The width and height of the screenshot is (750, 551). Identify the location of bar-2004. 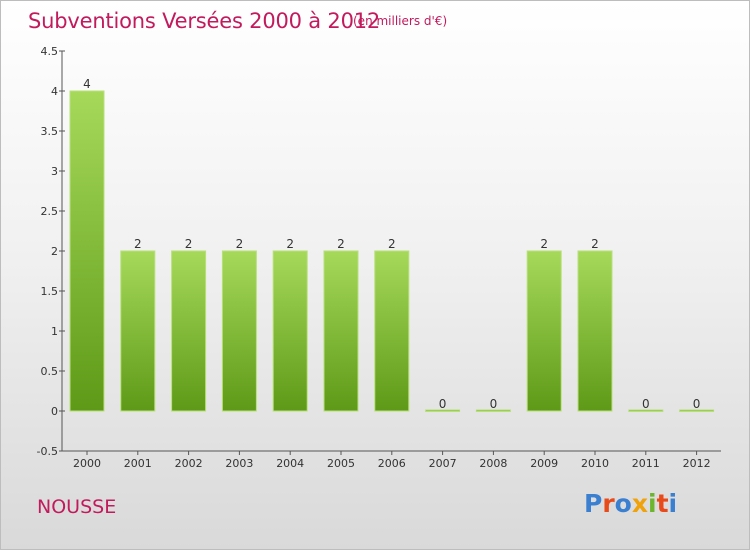
(290, 331).